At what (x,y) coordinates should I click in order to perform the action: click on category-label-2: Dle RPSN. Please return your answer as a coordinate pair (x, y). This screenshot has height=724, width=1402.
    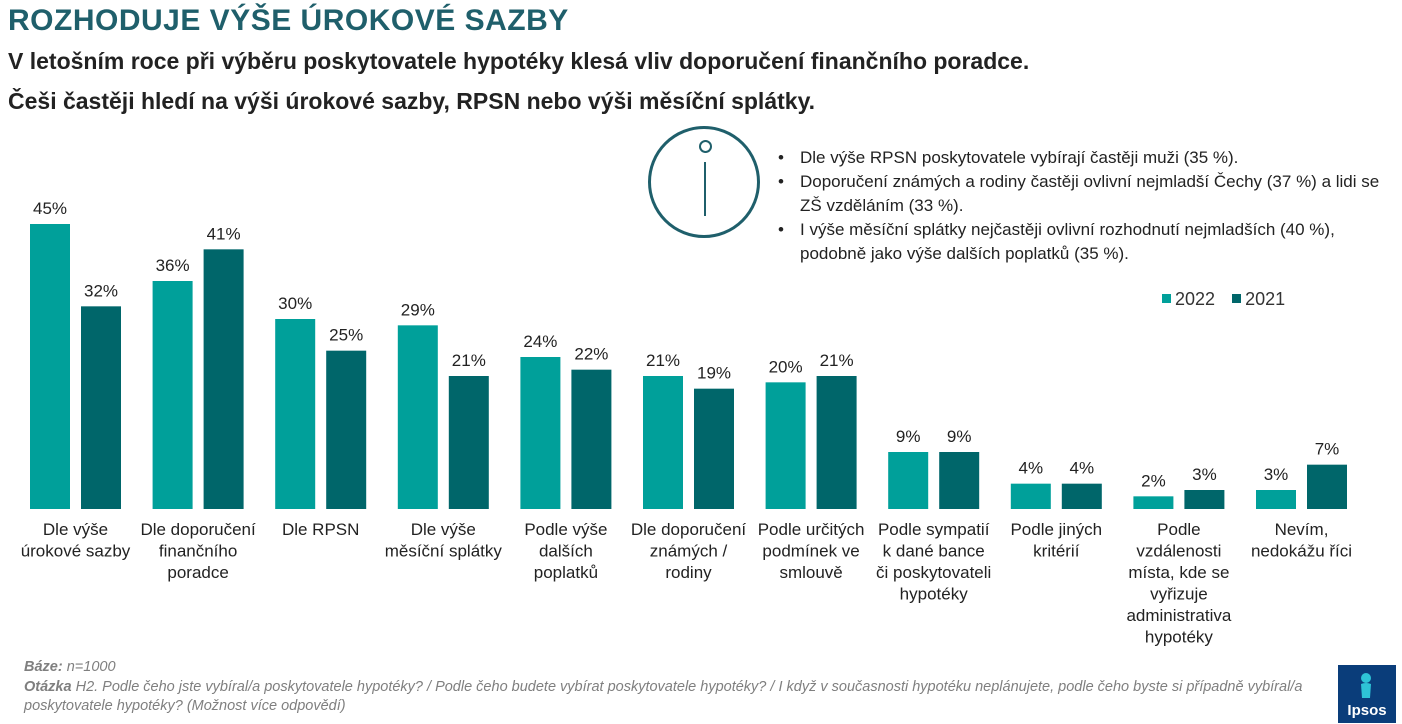
    Looking at the image, I should click on (320, 529).